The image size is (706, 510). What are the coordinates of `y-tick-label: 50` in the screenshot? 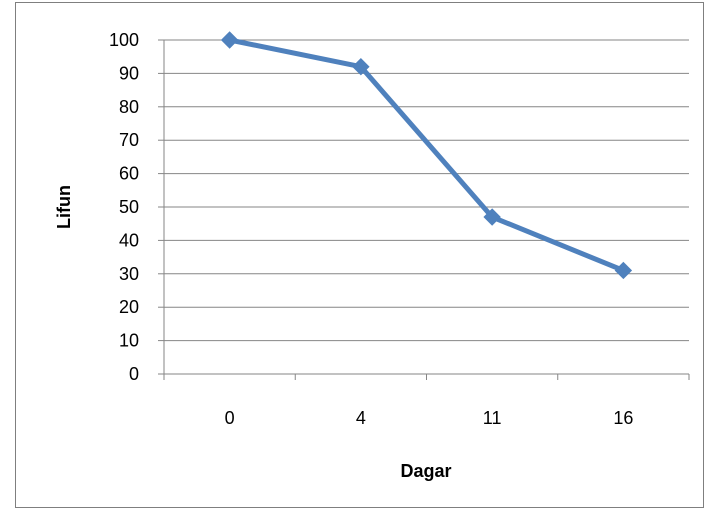 It's located at (129, 207).